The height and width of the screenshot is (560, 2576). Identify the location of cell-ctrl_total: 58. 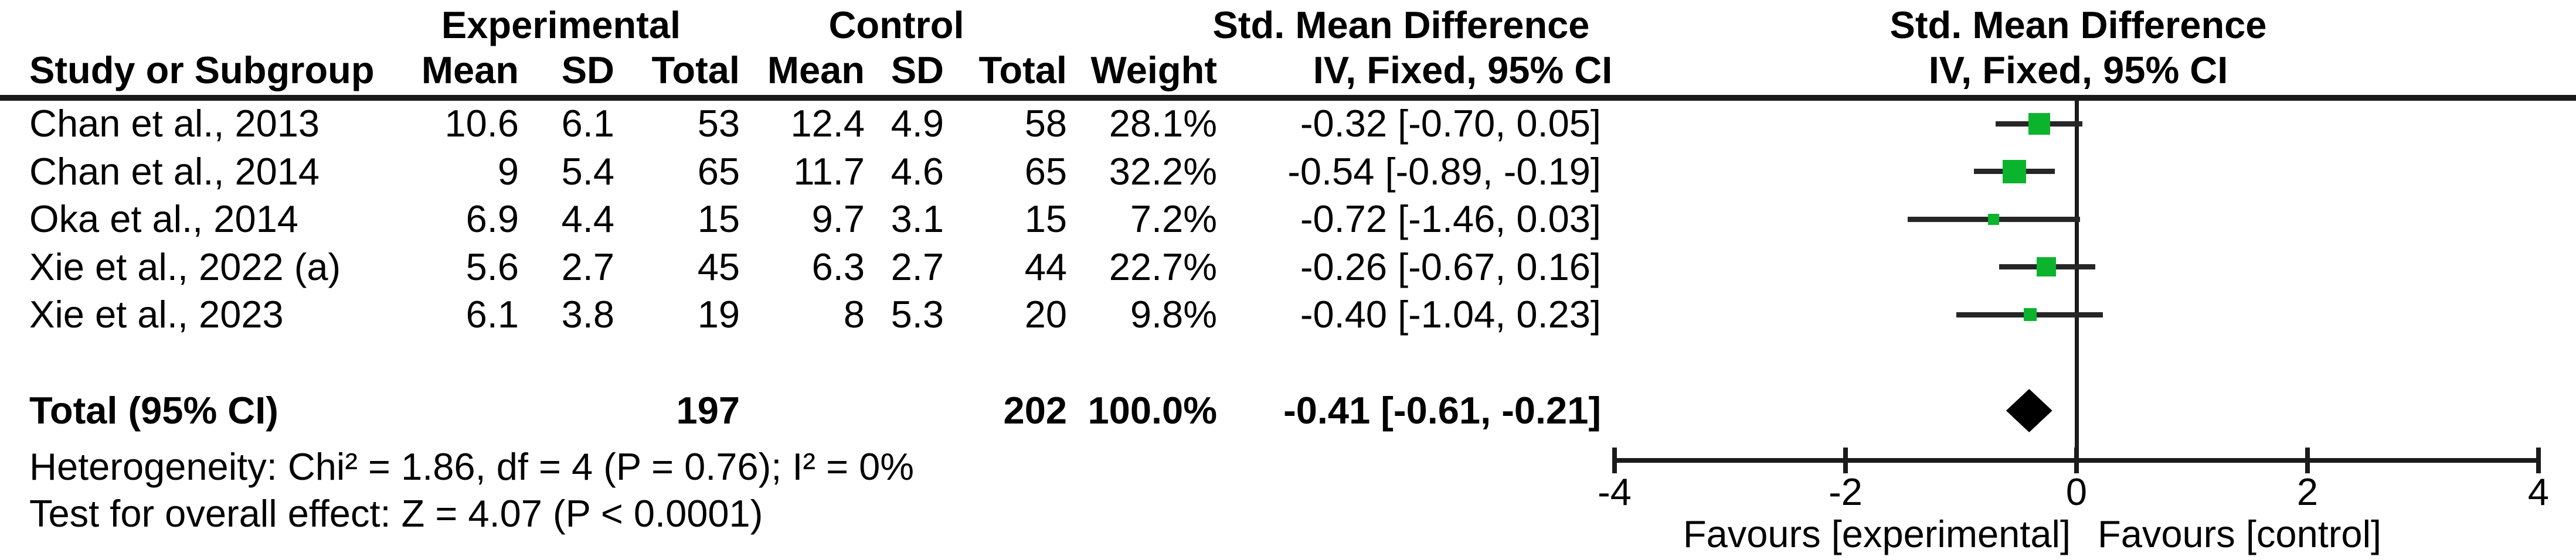
(1046, 123).